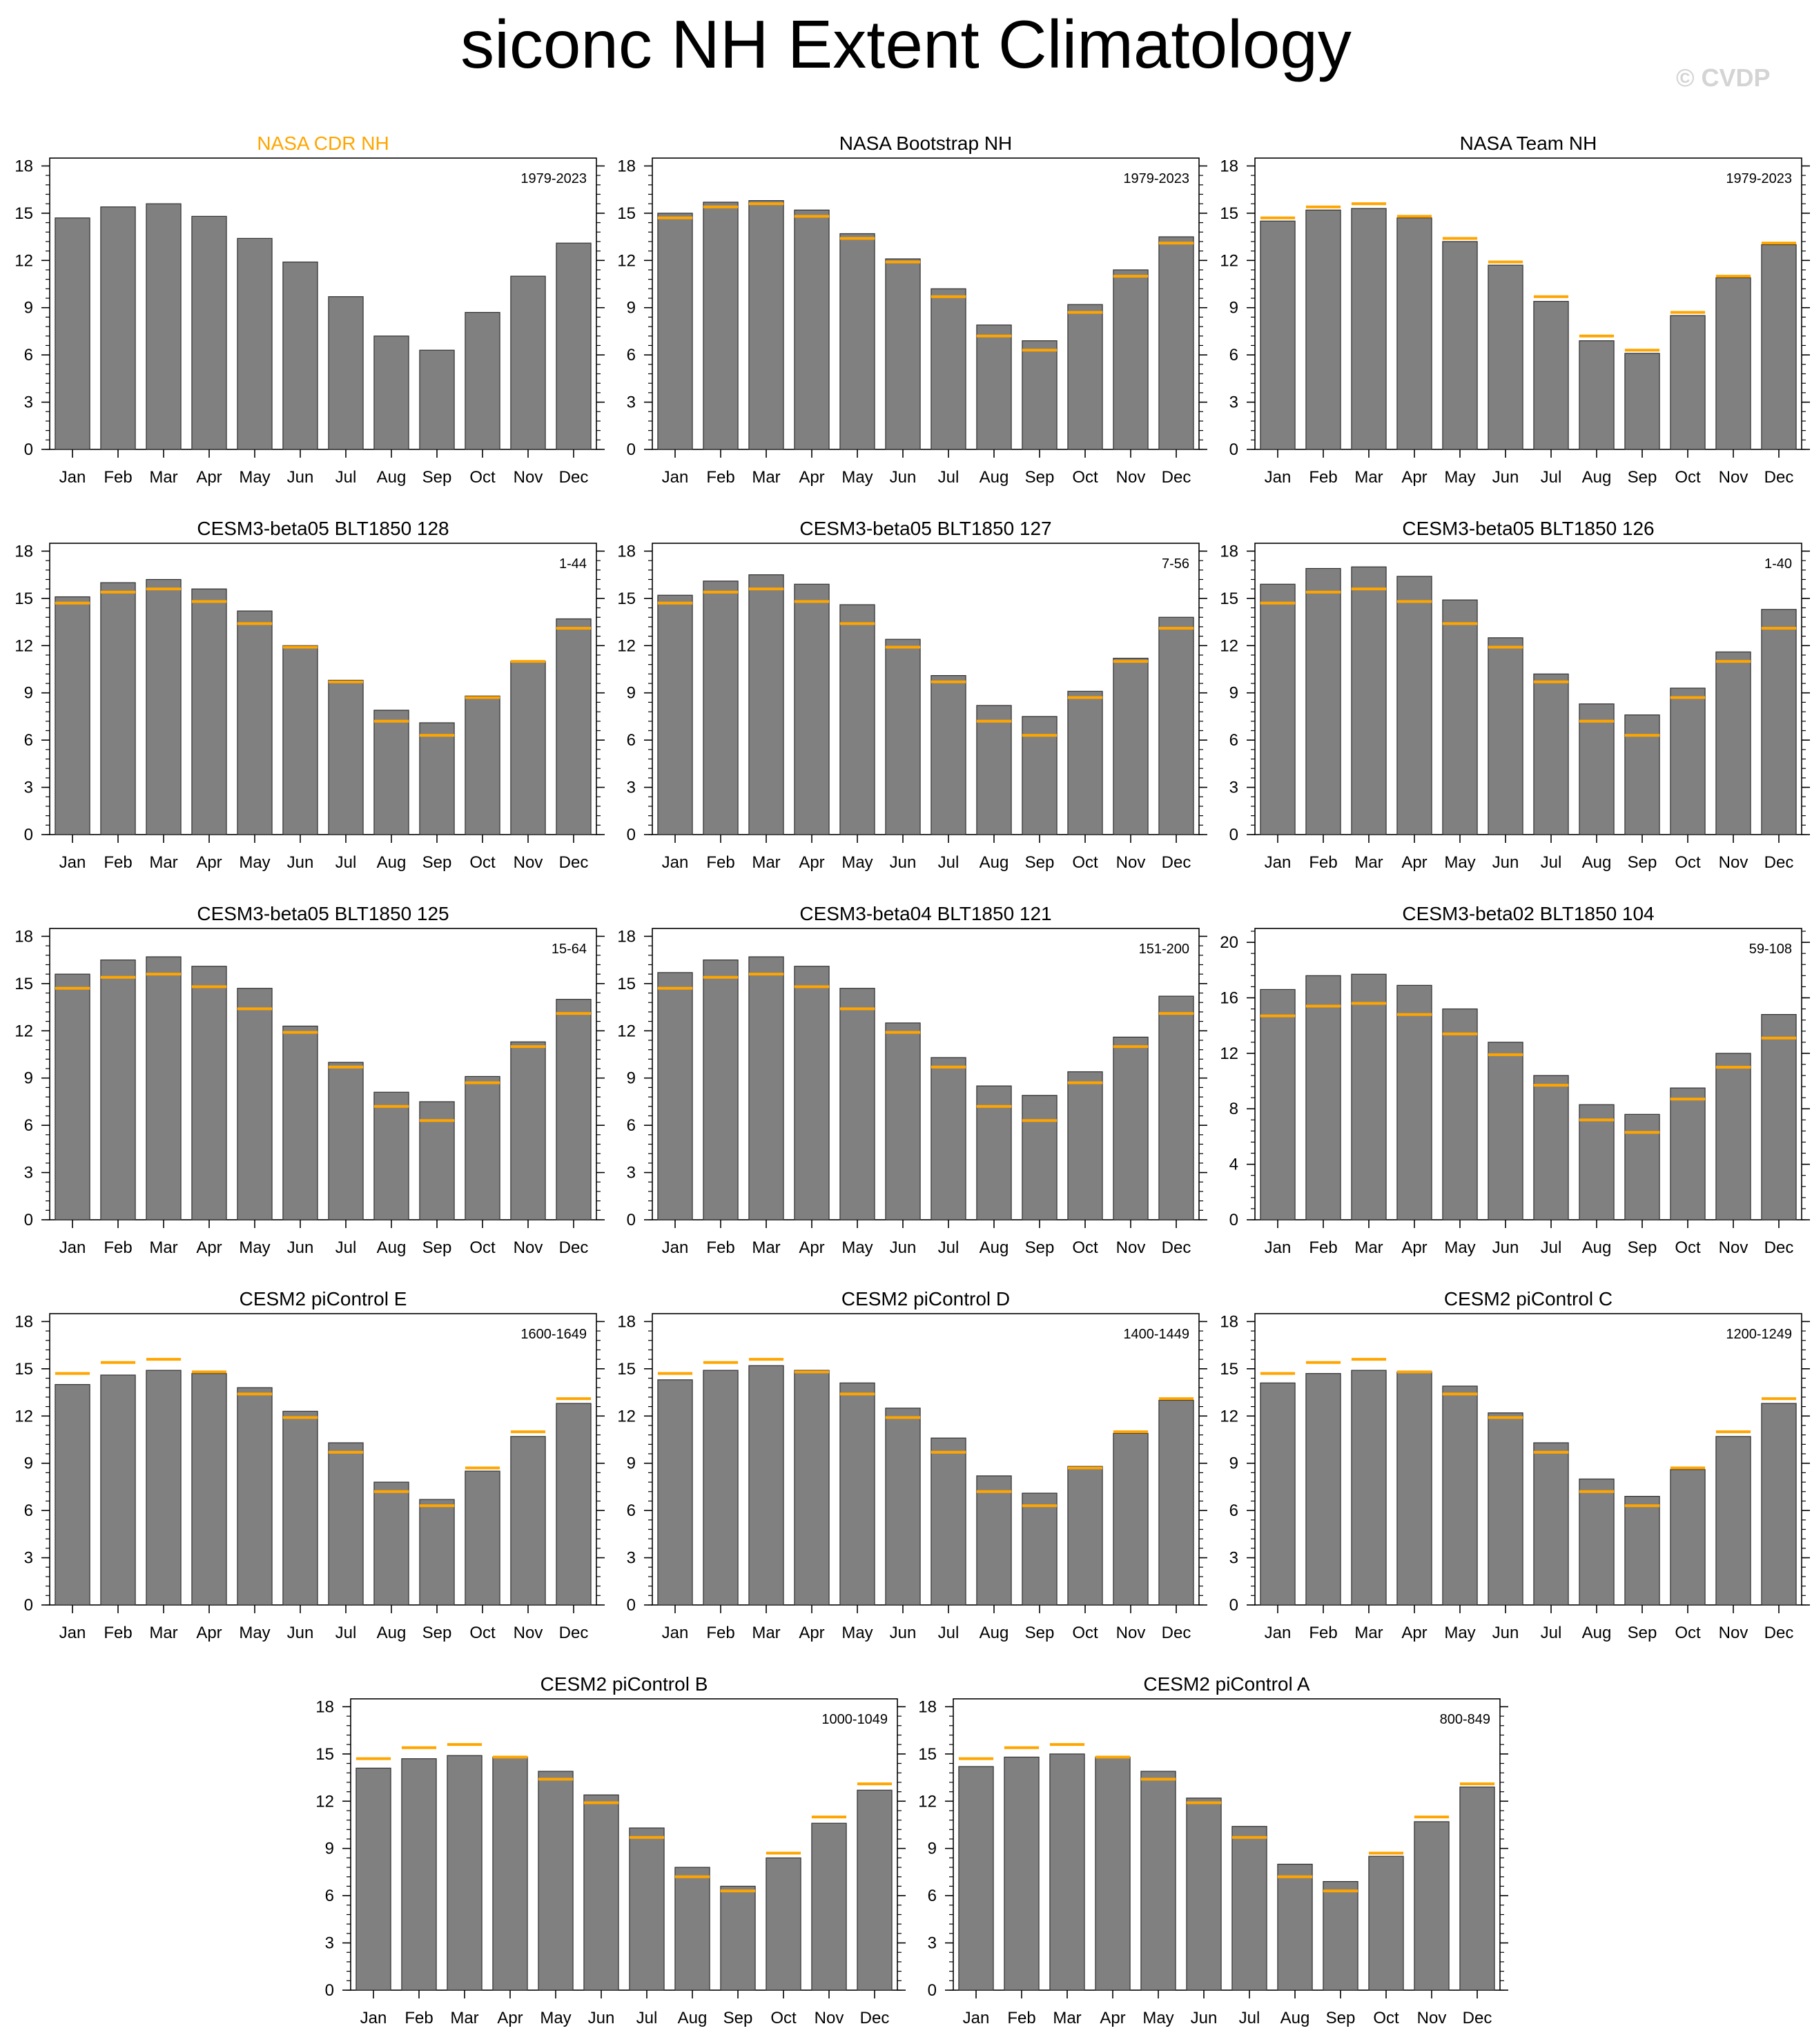  What do you see at coordinates (626, 166) in the screenshot?
I see `y-tick-label: 18` at bounding box center [626, 166].